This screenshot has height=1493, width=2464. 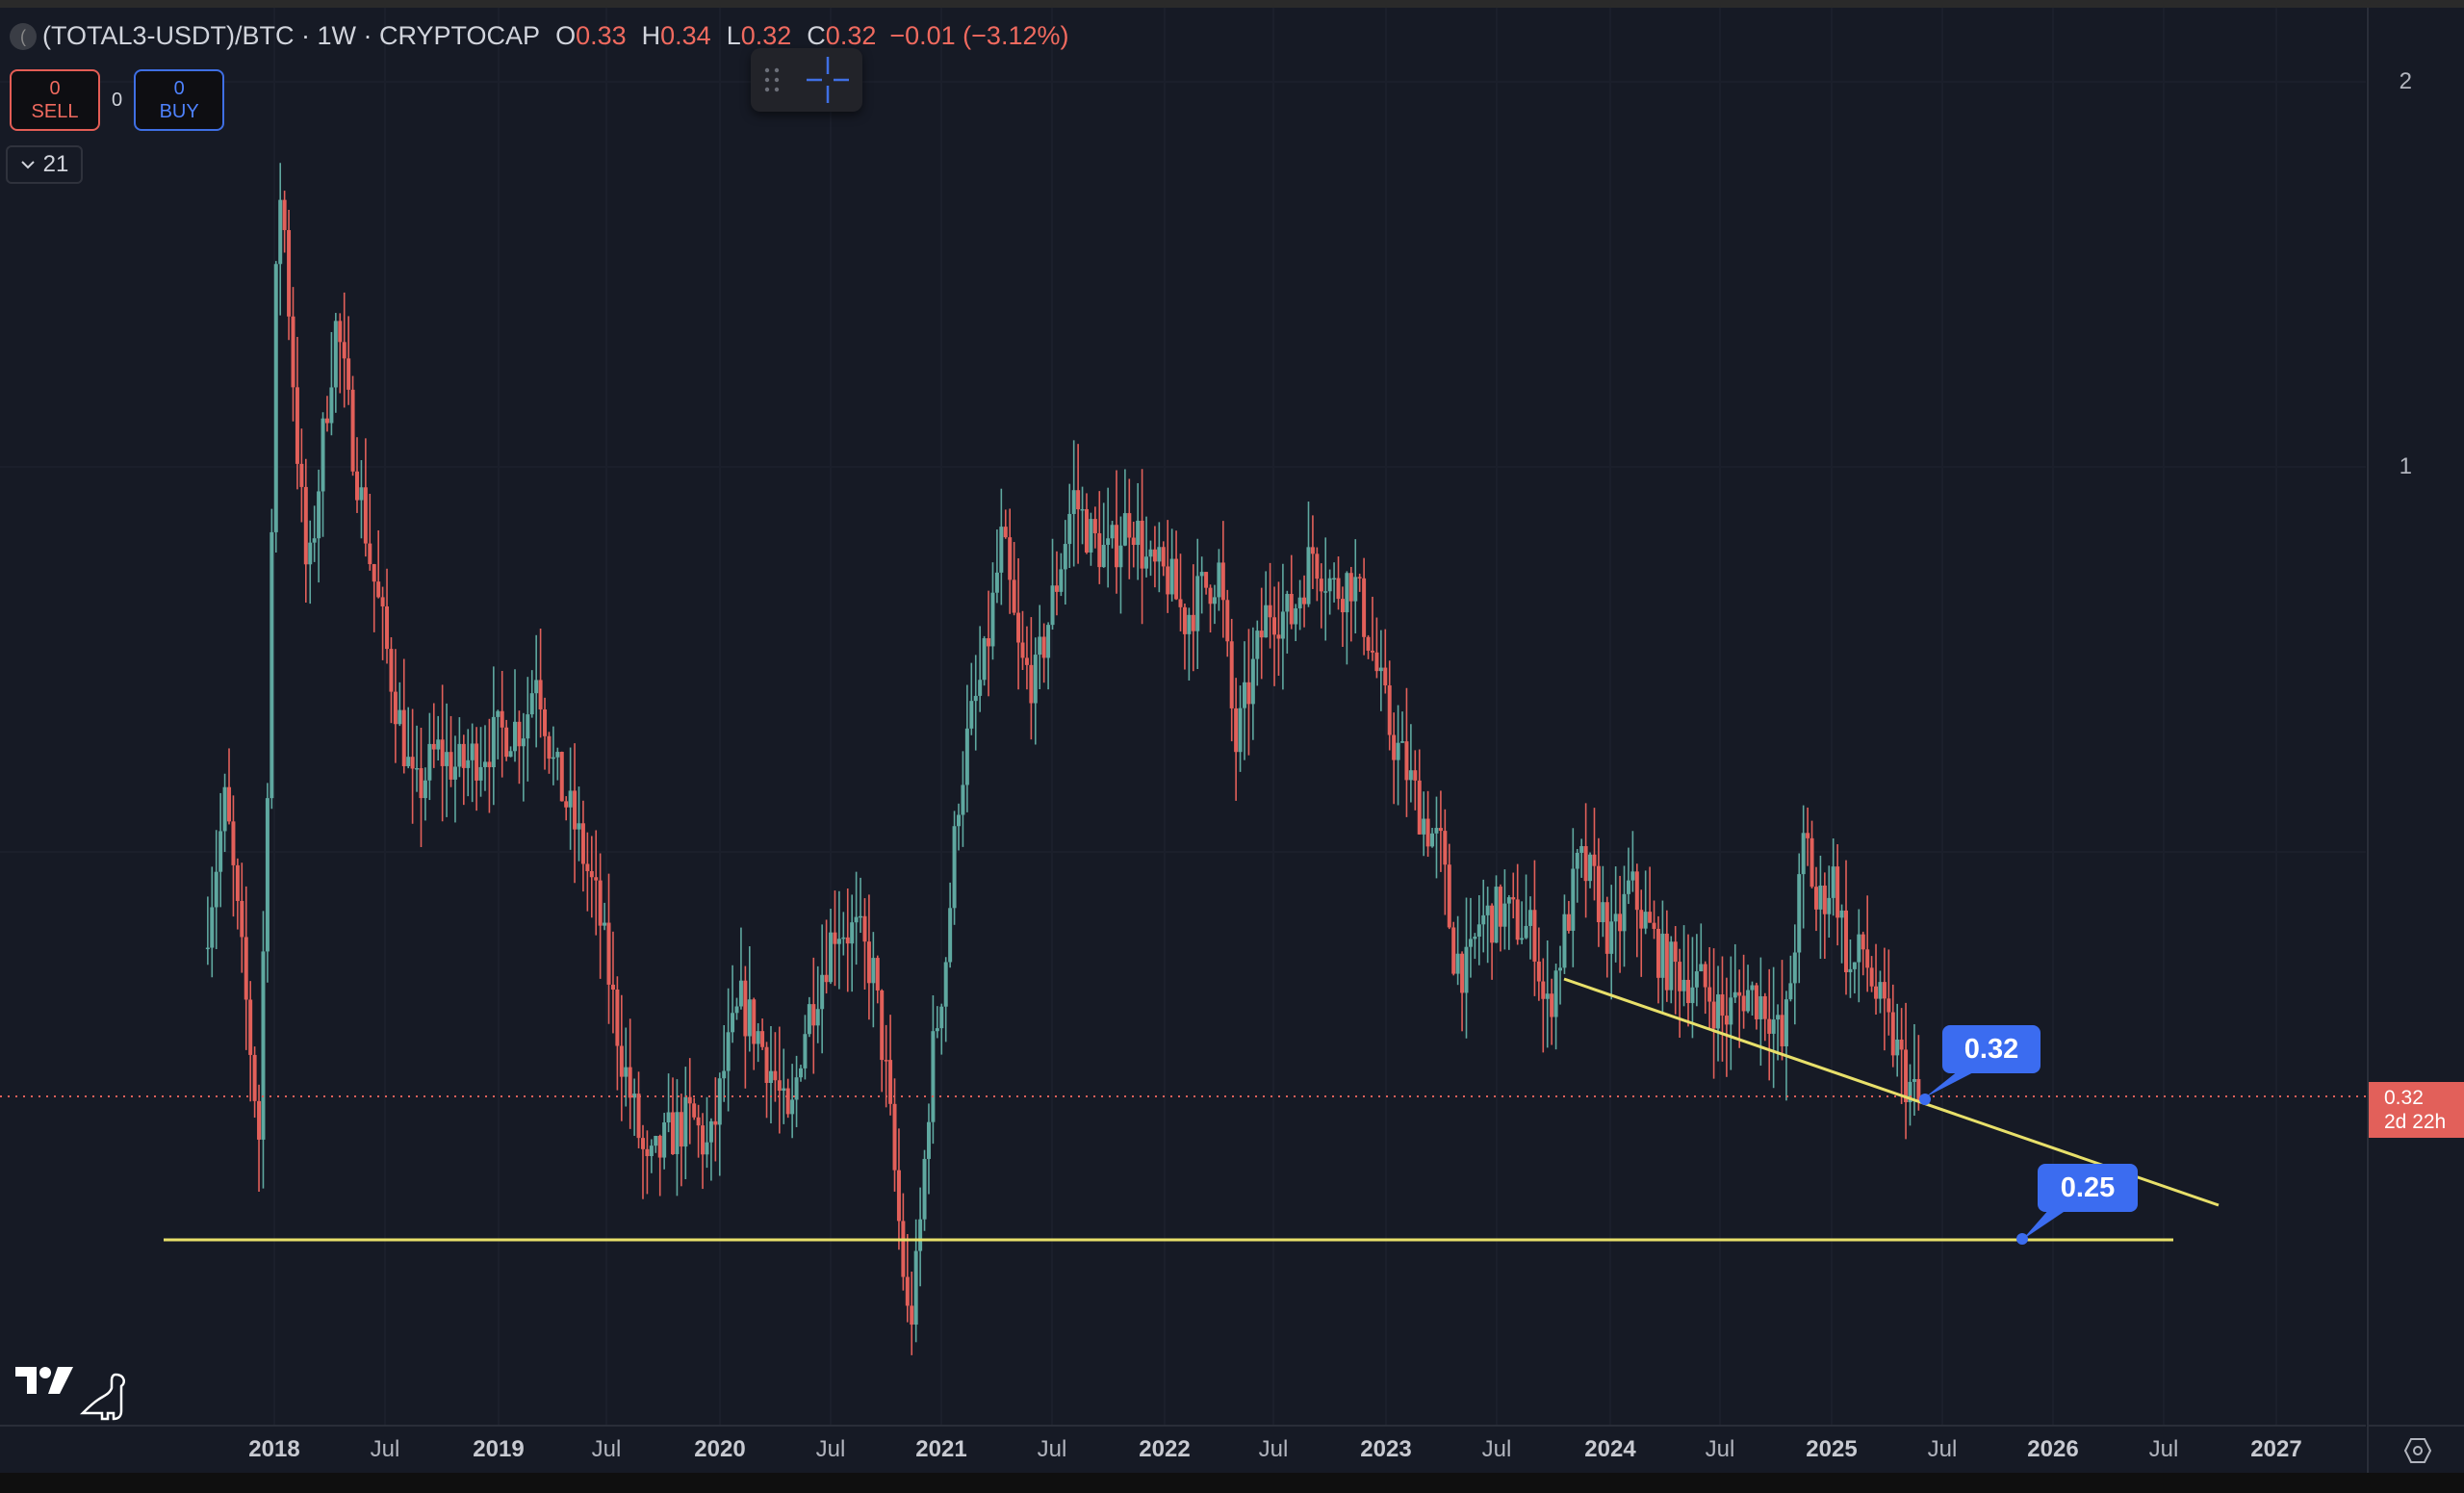 I want to click on price-callout-032: 0.32, so click(x=1991, y=1049).